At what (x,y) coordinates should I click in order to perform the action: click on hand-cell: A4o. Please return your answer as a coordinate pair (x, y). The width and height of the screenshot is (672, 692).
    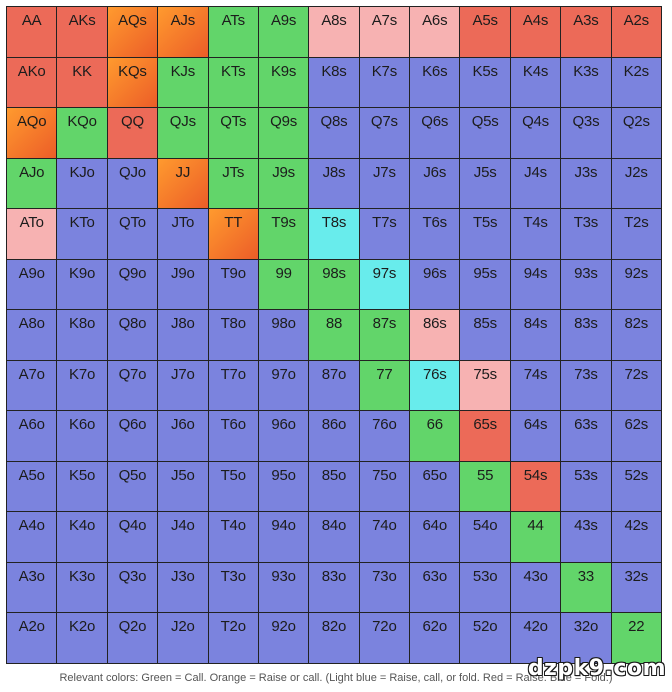
    Looking at the image, I should click on (32, 537).